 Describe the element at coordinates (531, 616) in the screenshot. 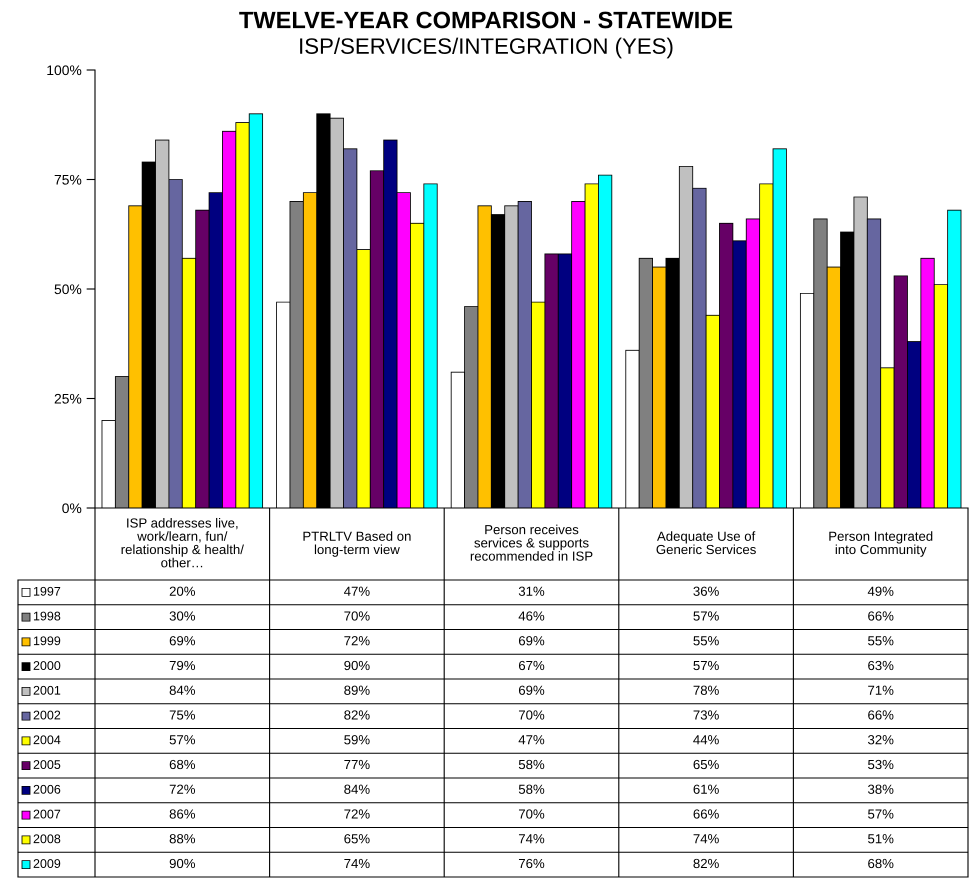

I see `data-label: 46%` at that location.